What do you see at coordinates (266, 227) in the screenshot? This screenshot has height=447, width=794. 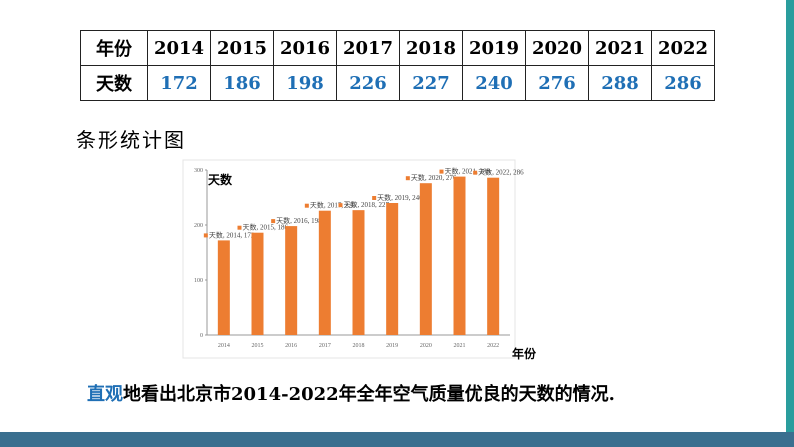 I see `data-label: 天数, 2015, 186` at bounding box center [266, 227].